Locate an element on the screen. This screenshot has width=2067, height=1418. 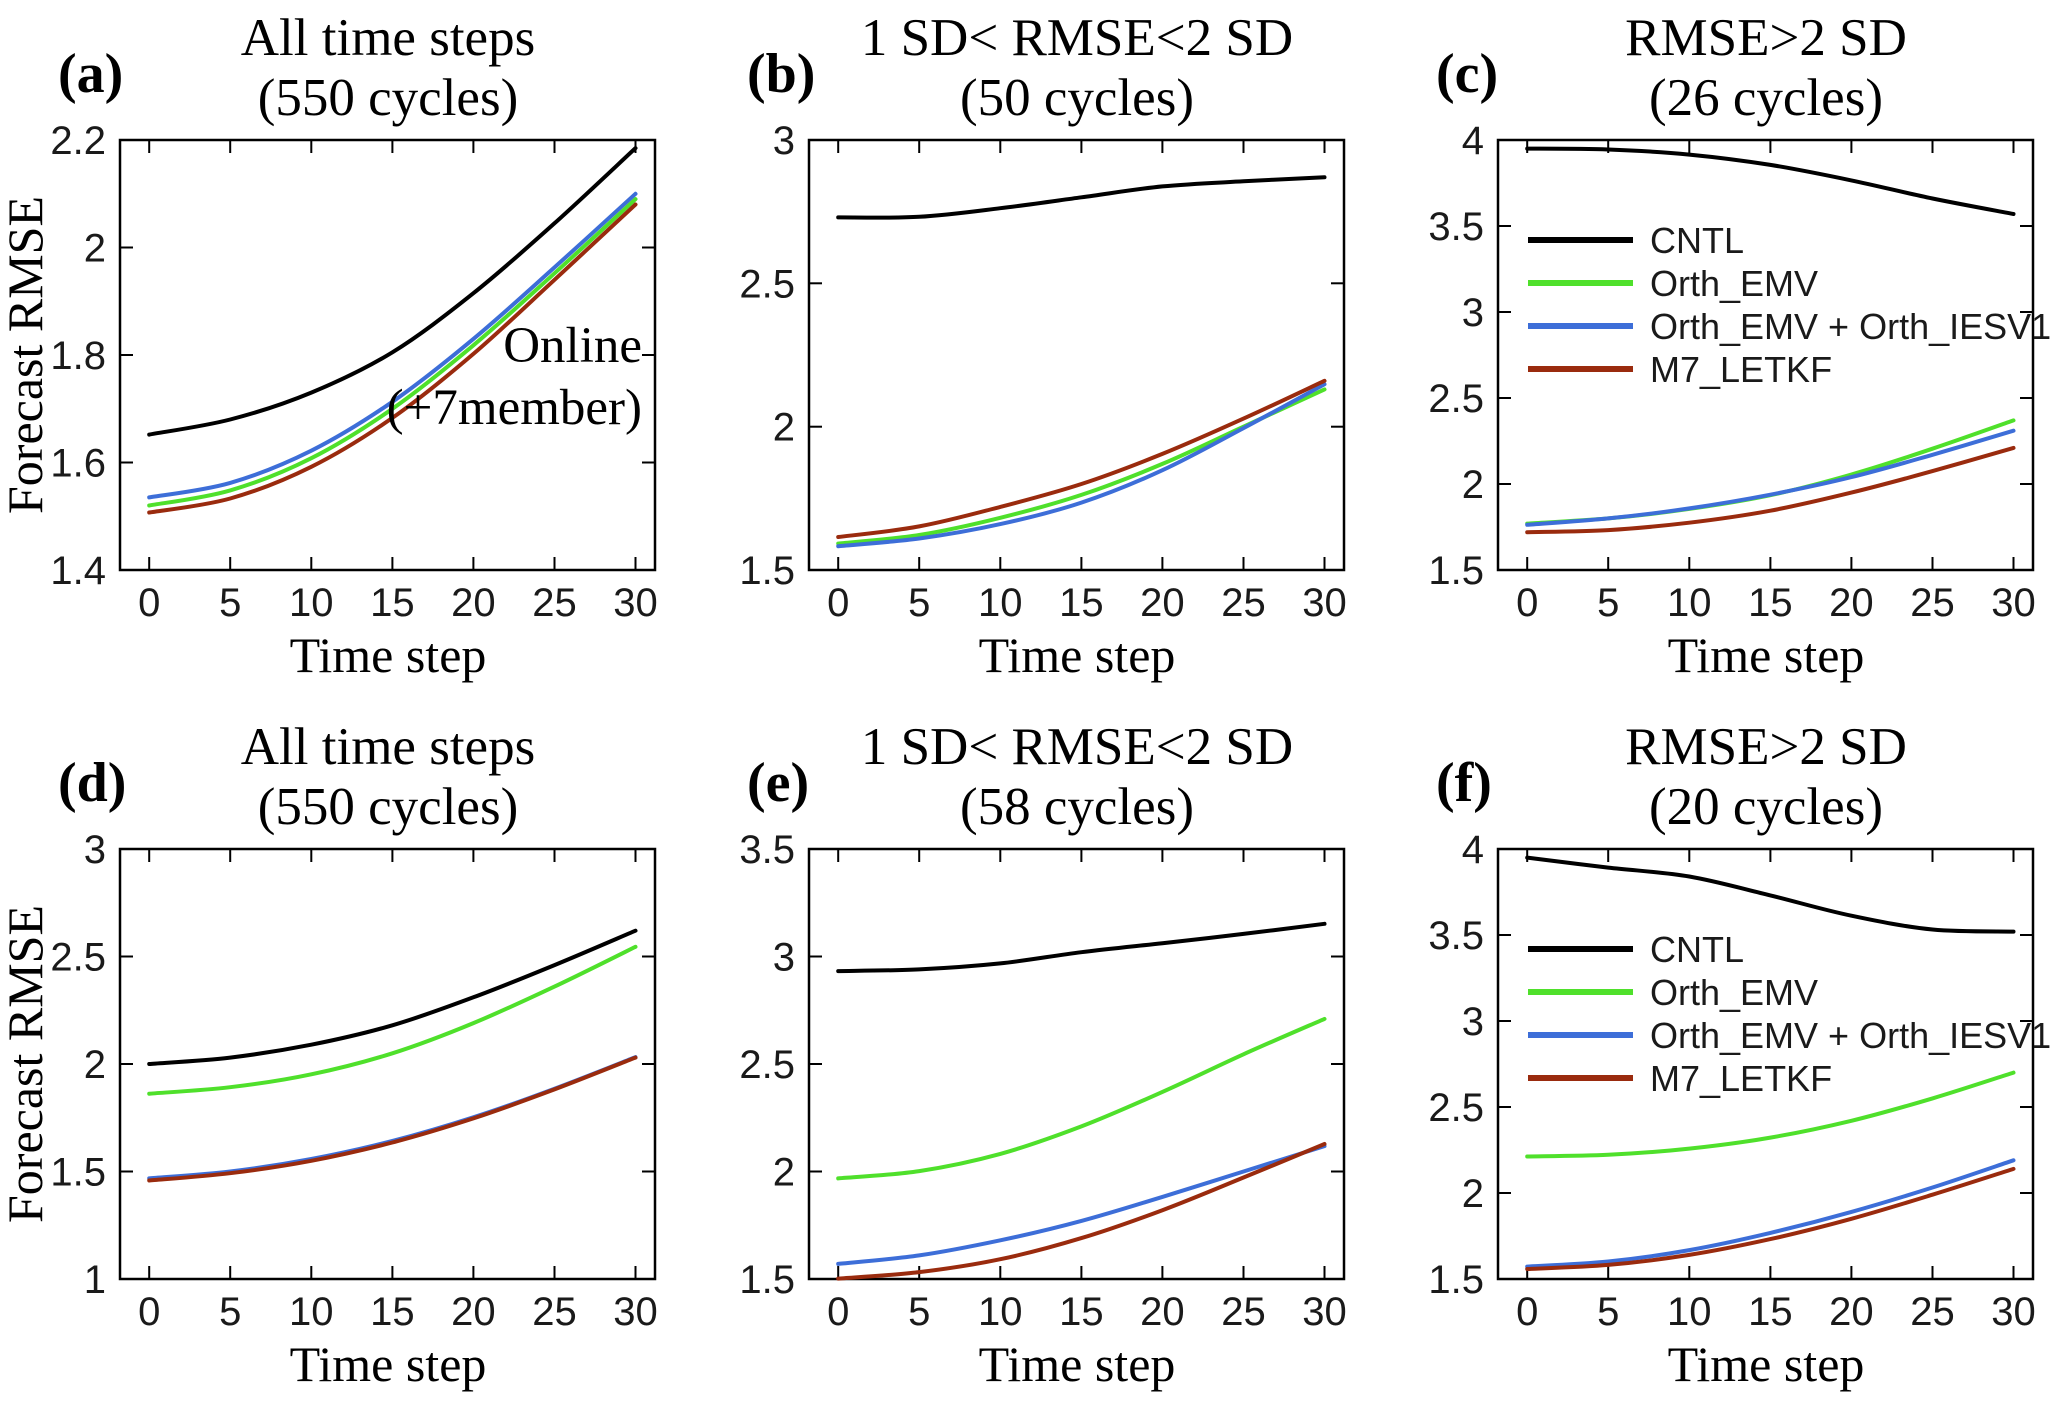
panel-letter: (a) is located at coordinates (90, 74).